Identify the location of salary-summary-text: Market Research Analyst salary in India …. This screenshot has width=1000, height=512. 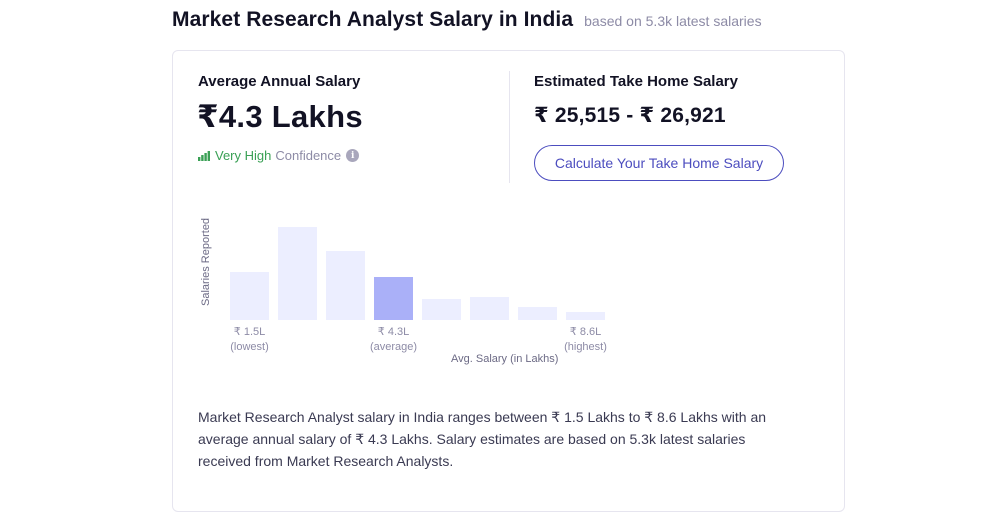
(482, 439).